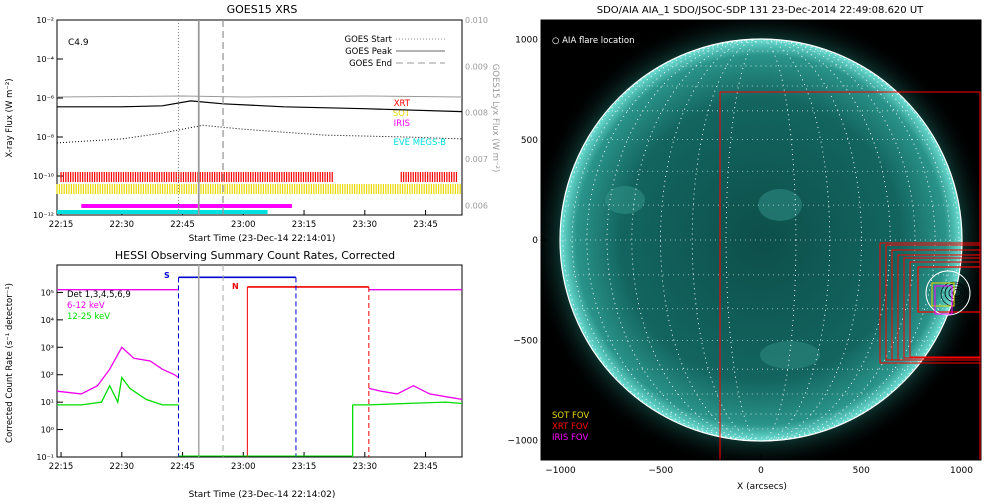 This screenshot has width=1000, height=504. I want to click on goes-y2-tick-label: 0.008, so click(476, 113).